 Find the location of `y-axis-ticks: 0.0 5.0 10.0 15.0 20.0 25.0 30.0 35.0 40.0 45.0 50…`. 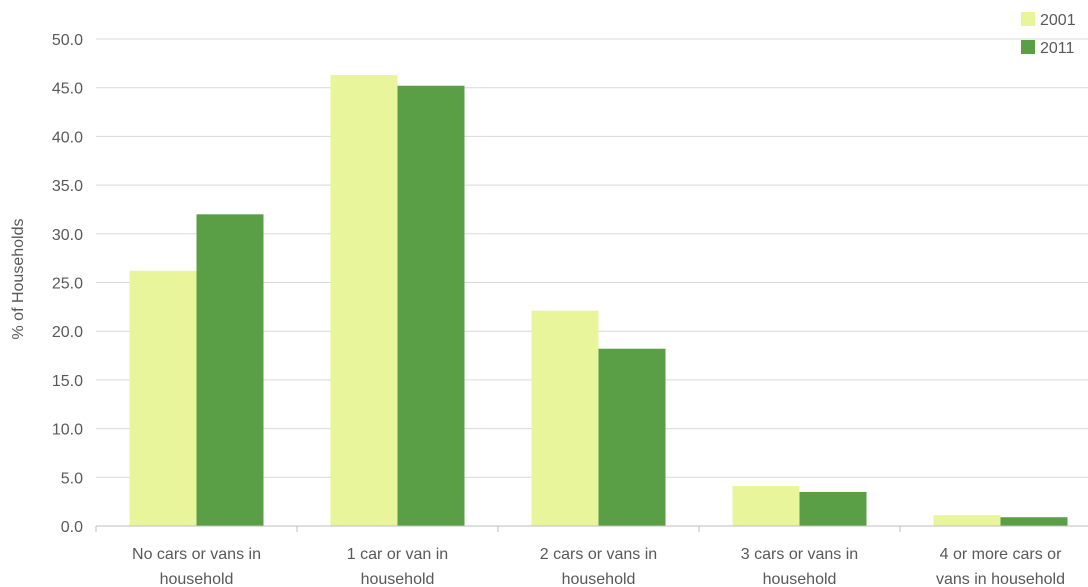

y-axis-ticks: 0.0 5.0 10.0 15.0 20.0 25.0 30.0 35.0 40.0 45.0 50… is located at coordinates (67, 284).